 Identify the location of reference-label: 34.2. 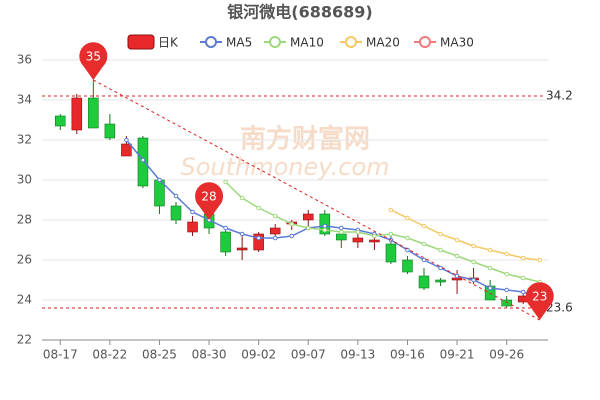
(559, 96).